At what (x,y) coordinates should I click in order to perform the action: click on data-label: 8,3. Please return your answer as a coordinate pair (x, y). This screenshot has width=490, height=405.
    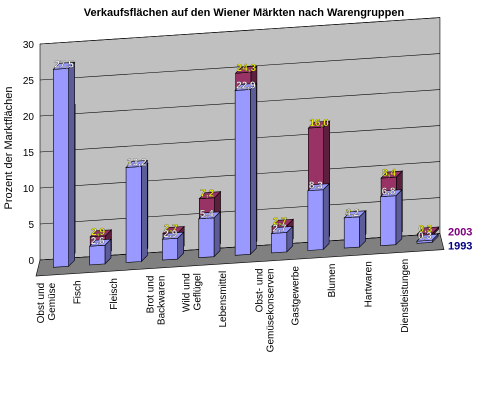
    Looking at the image, I should click on (316, 186).